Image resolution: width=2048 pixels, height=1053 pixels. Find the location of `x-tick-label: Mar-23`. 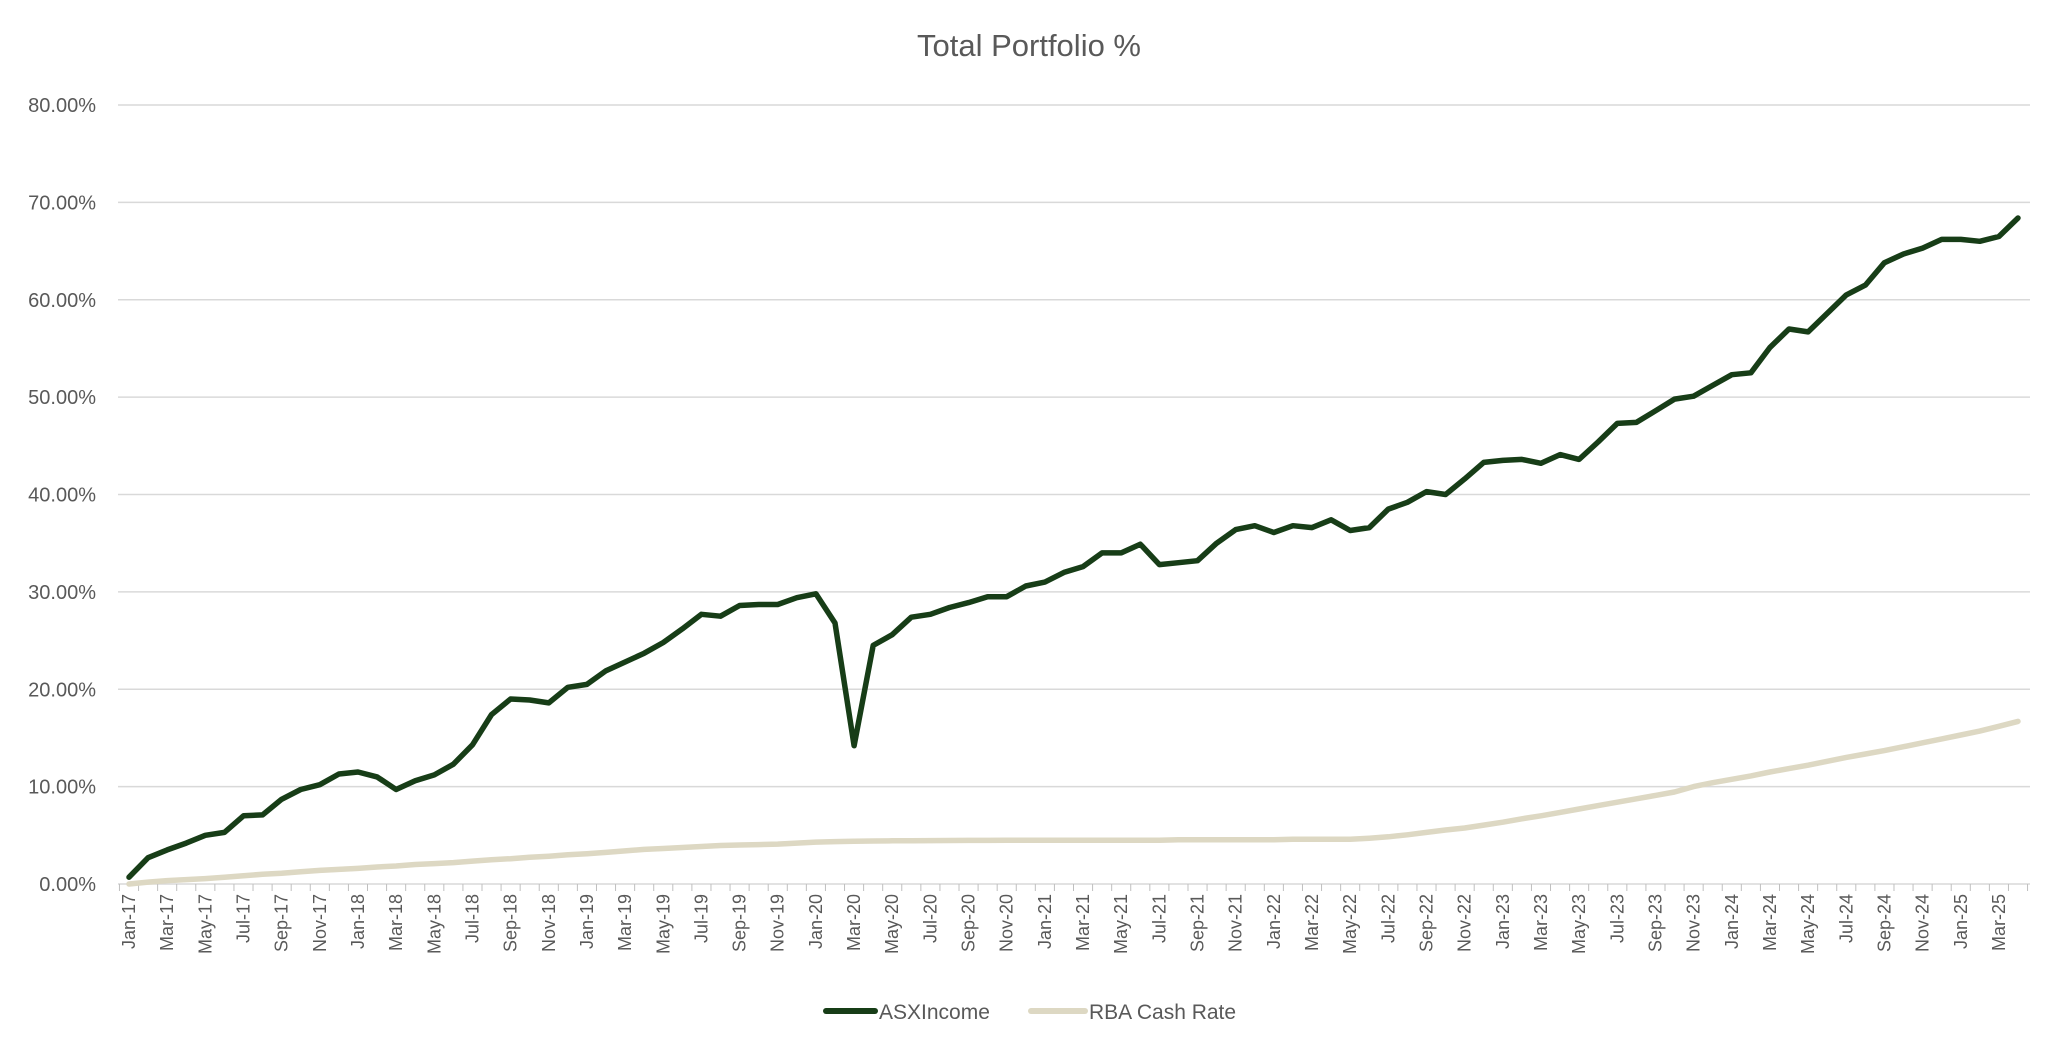

x-tick-label: Mar-23 is located at coordinates (1541, 922).